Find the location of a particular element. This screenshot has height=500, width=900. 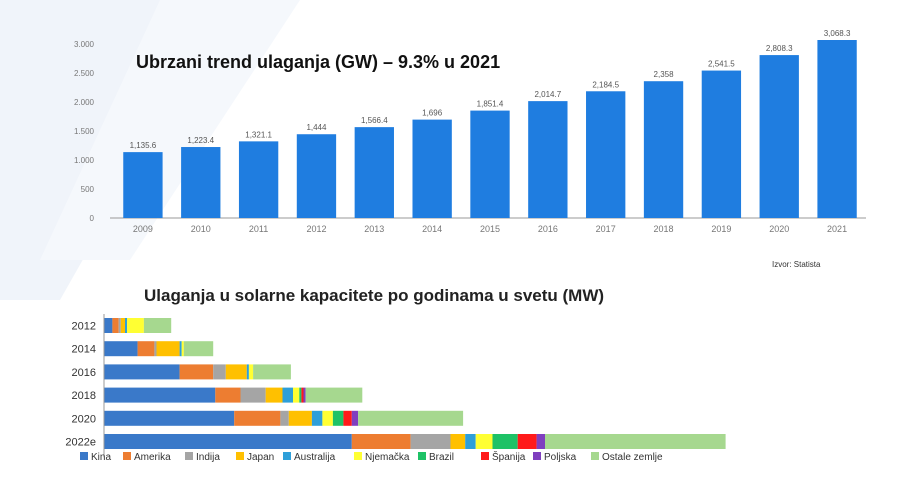

y-tick-label: 1.500 is located at coordinates (84, 131).